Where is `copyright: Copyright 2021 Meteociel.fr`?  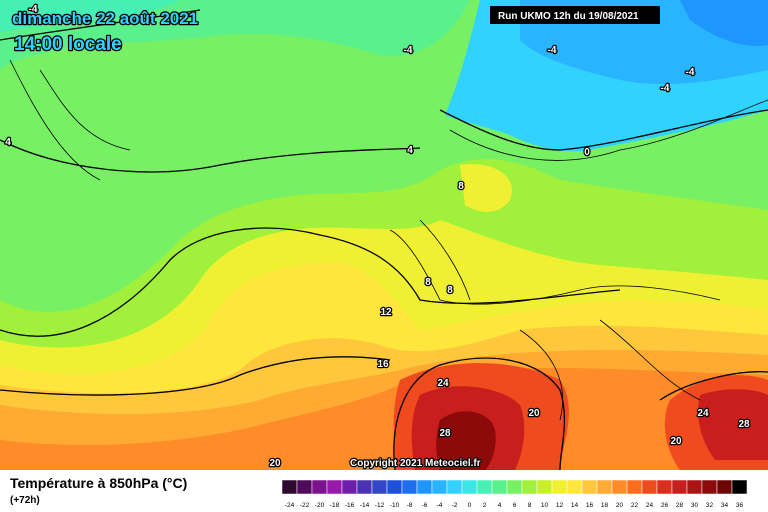 copyright: Copyright 2021 Meteociel.fr is located at coordinates (415, 463).